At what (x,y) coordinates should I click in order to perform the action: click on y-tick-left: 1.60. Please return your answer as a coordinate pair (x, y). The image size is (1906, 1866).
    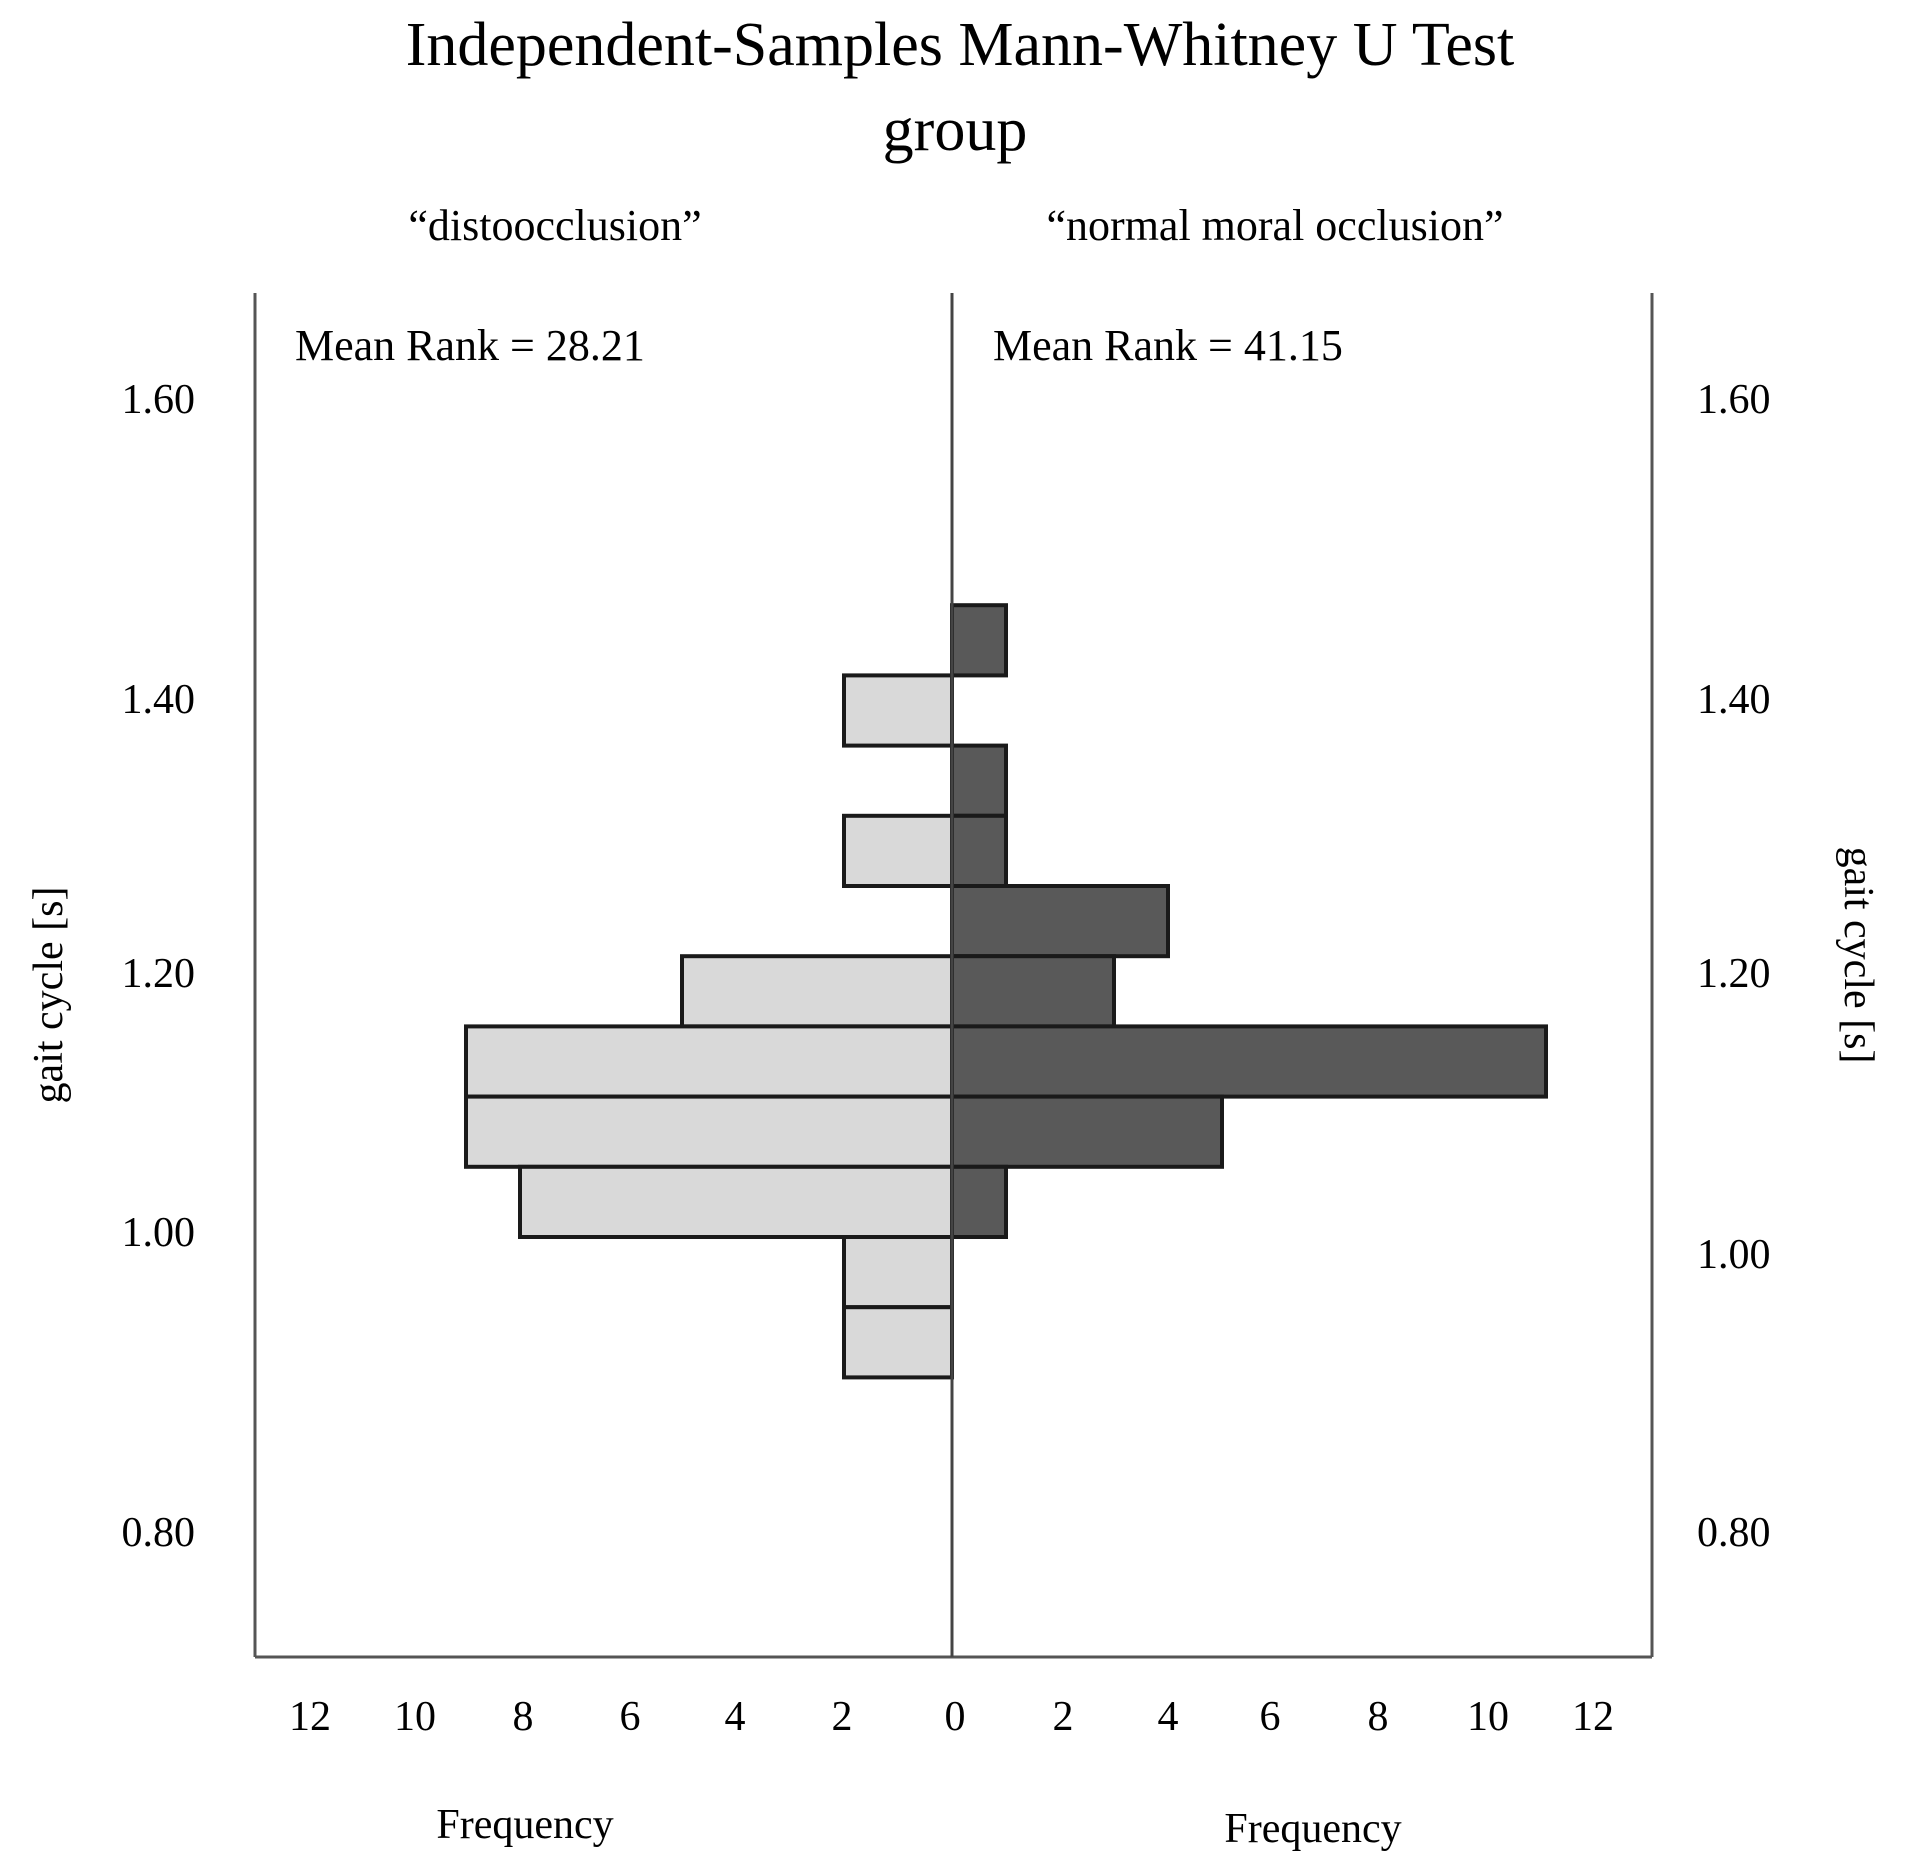
    Looking at the image, I should click on (159, 400).